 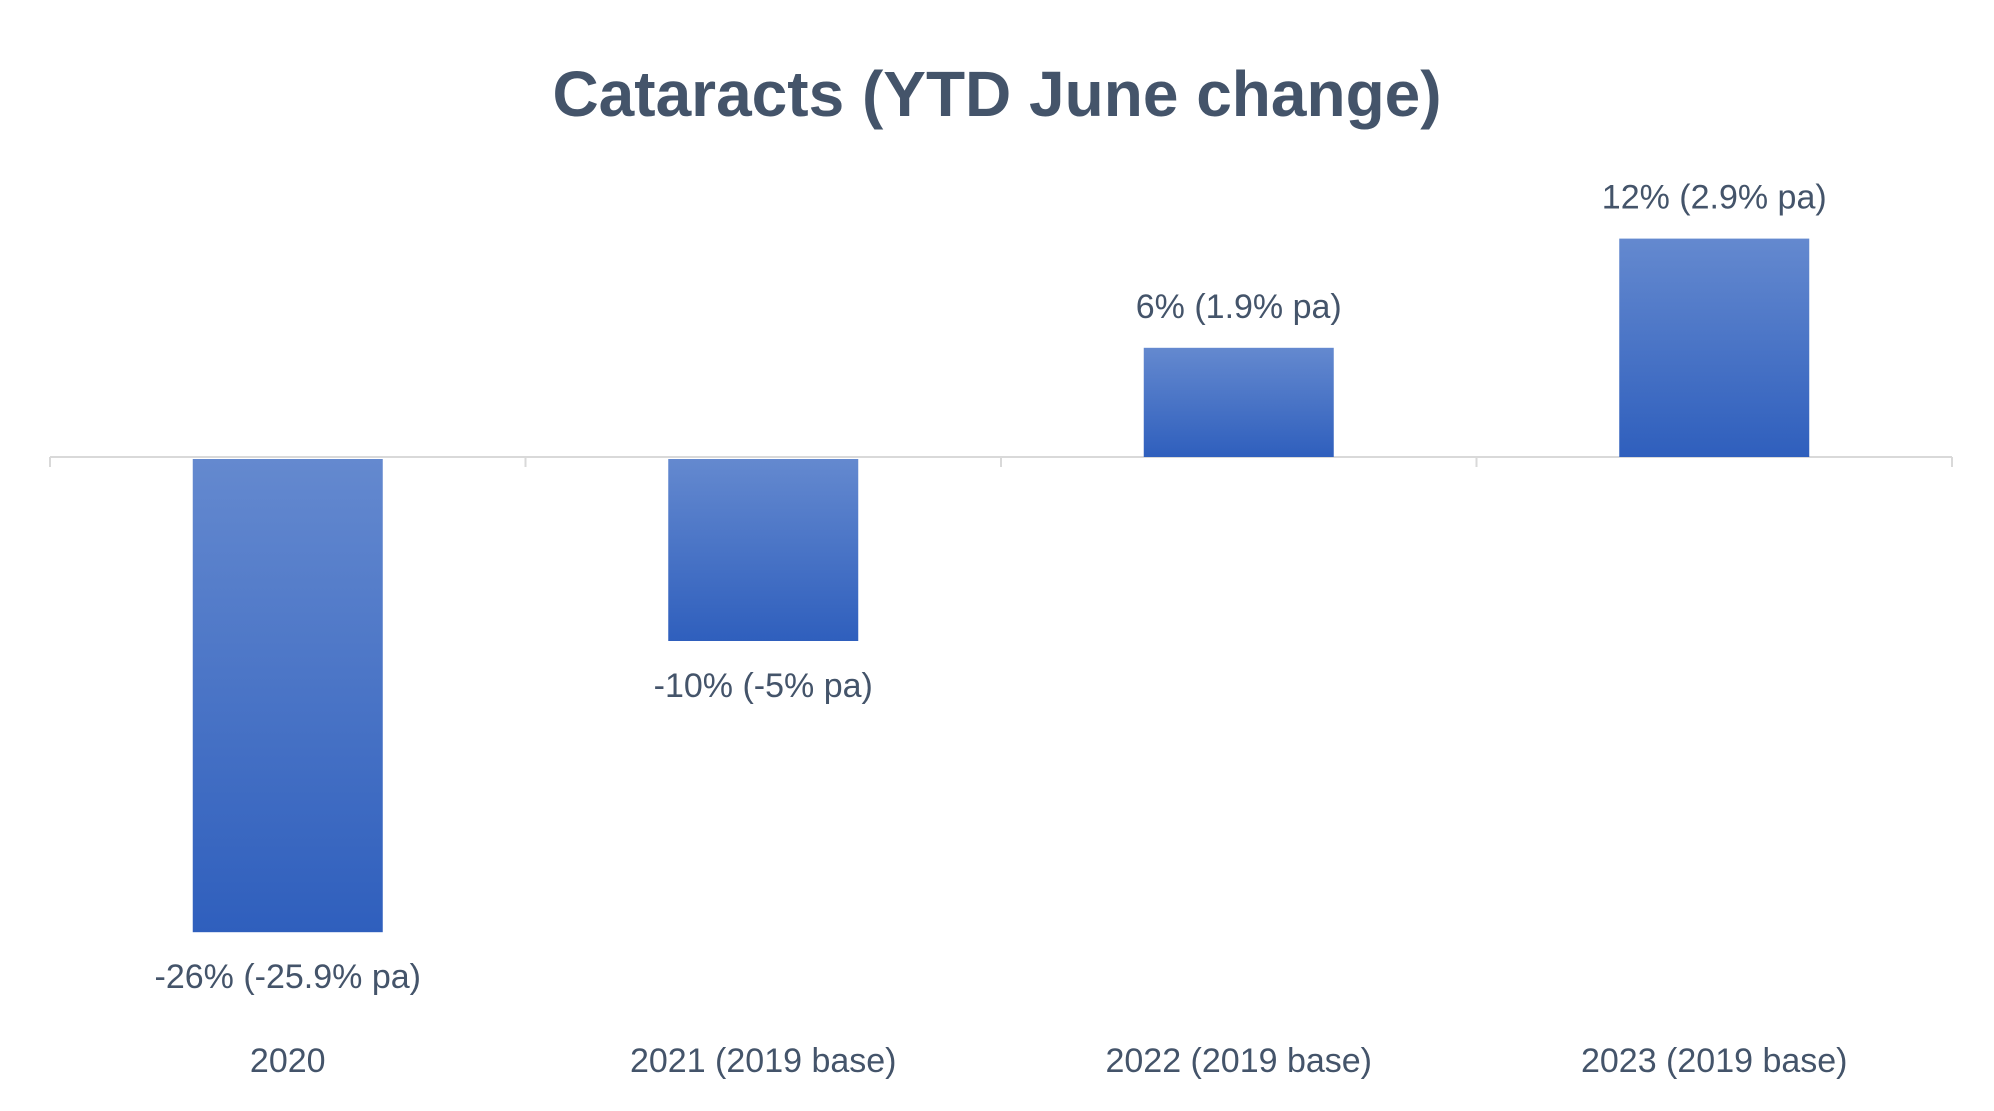 I want to click on data-label: 12% (2.9% pa), so click(x=1714, y=198).